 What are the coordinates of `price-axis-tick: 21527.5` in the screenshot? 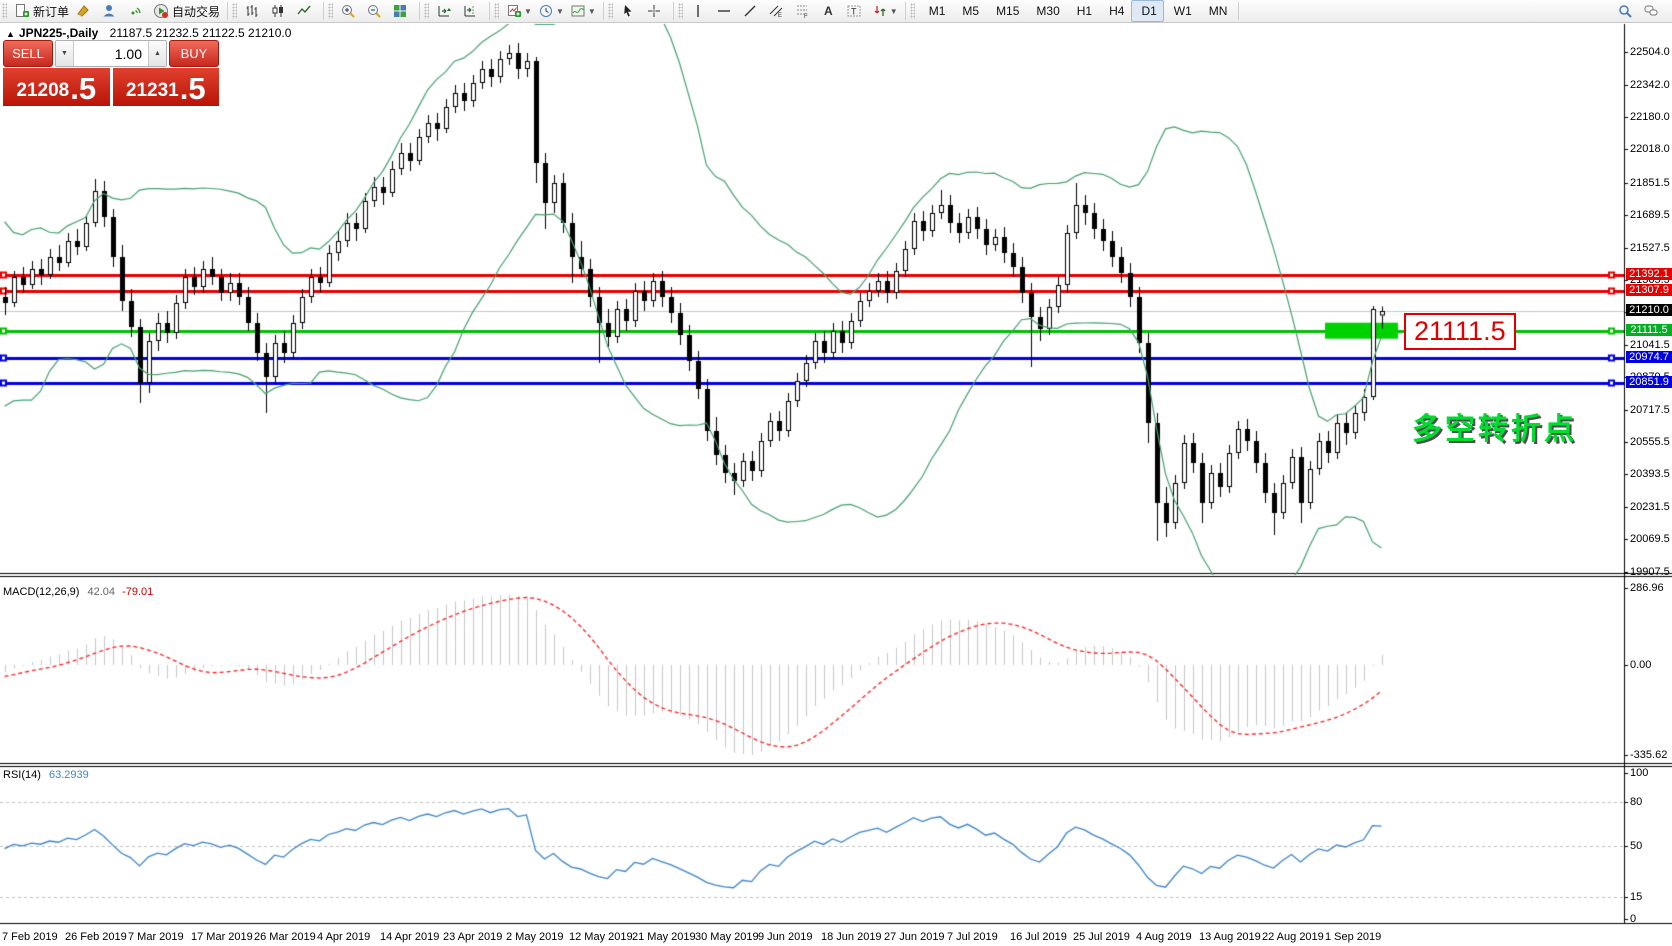 It's located at (1650, 247).